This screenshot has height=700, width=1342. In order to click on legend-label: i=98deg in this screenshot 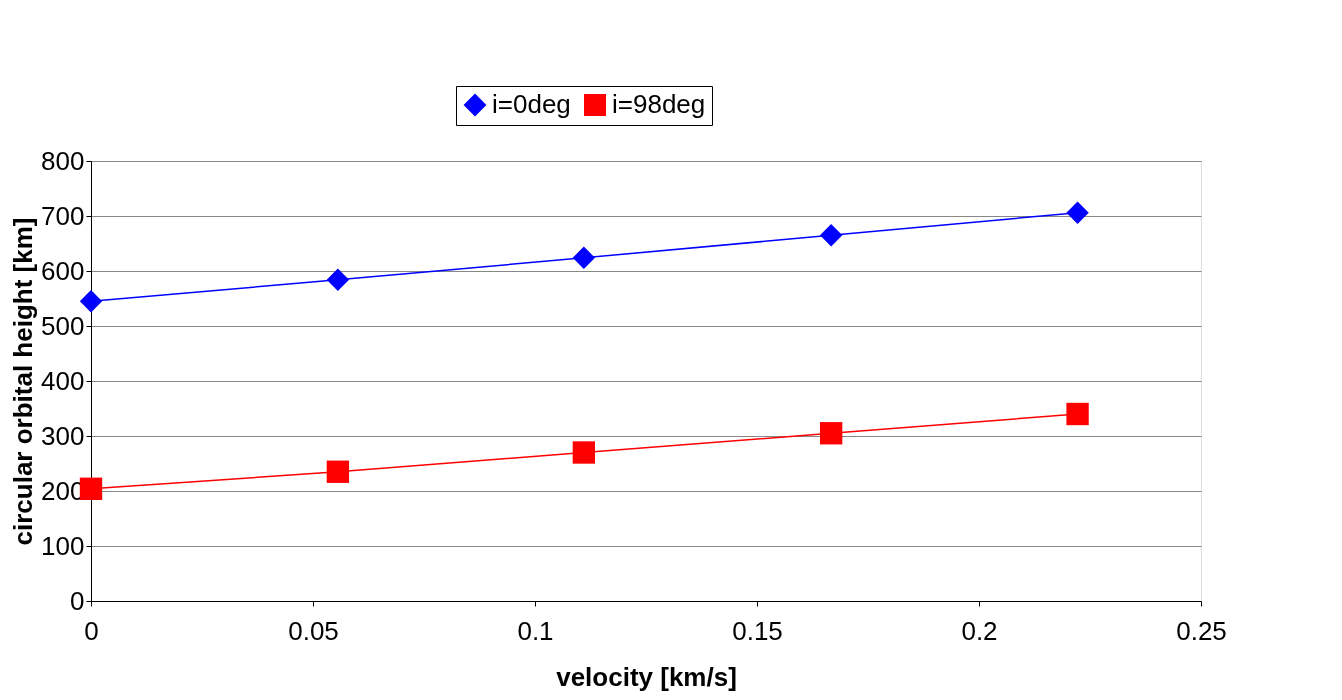, I will do `click(659, 104)`.